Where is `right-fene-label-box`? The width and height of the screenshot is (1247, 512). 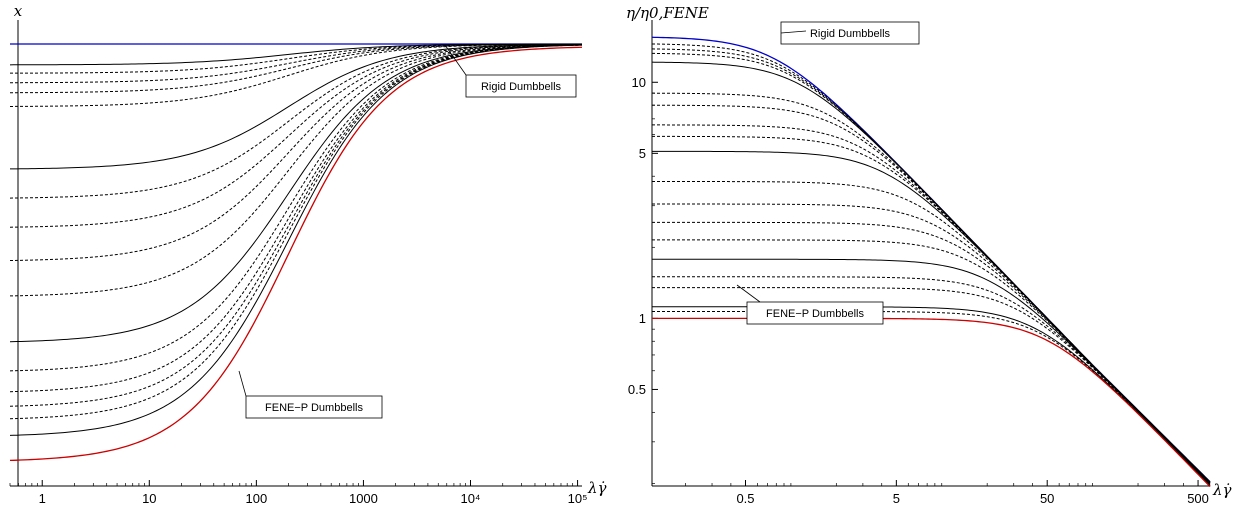
right-fene-label-box is located at coordinates (815, 313).